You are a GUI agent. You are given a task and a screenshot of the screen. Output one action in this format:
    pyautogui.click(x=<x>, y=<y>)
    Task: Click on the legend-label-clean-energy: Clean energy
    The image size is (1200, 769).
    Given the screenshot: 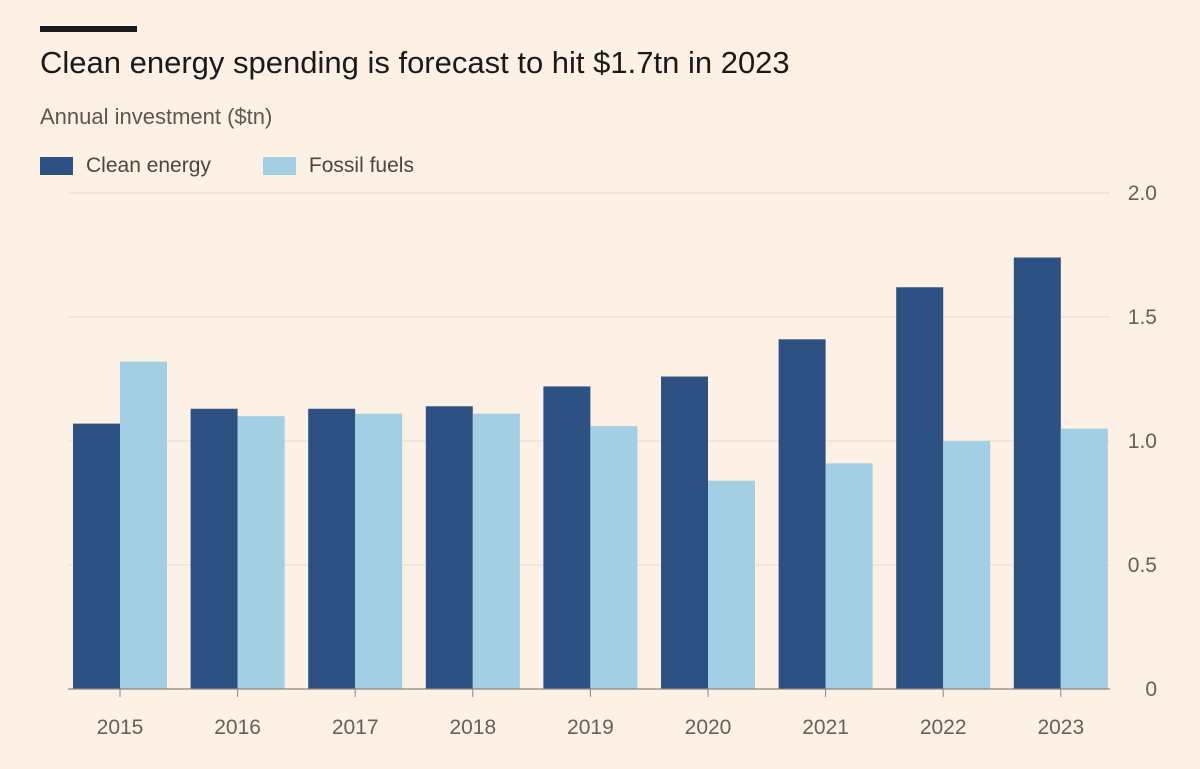 What is the action you would take?
    pyautogui.click(x=148, y=165)
    